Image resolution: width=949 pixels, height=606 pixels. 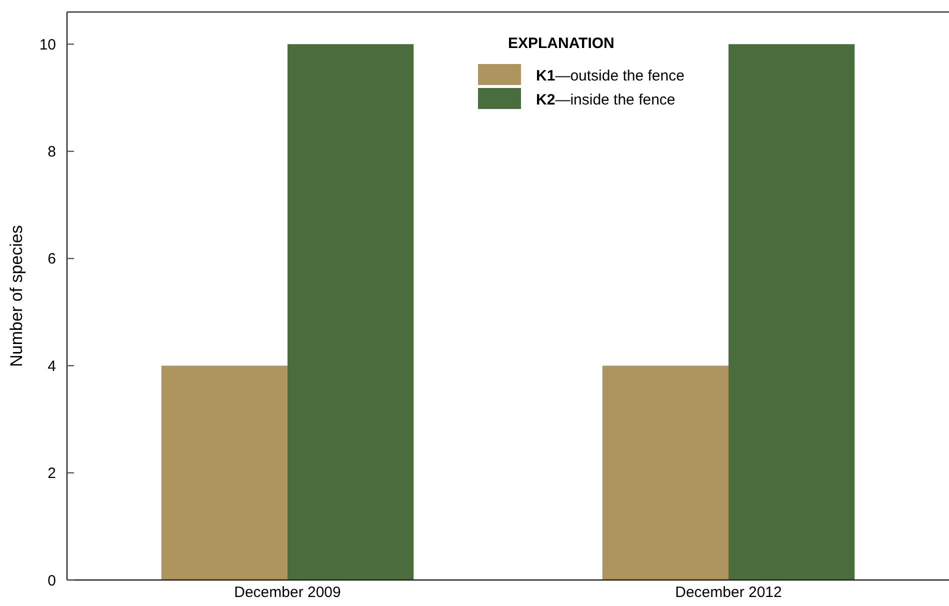 What do you see at coordinates (561, 43) in the screenshot?
I see `legend-title: EXPLANATION` at bounding box center [561, 43].